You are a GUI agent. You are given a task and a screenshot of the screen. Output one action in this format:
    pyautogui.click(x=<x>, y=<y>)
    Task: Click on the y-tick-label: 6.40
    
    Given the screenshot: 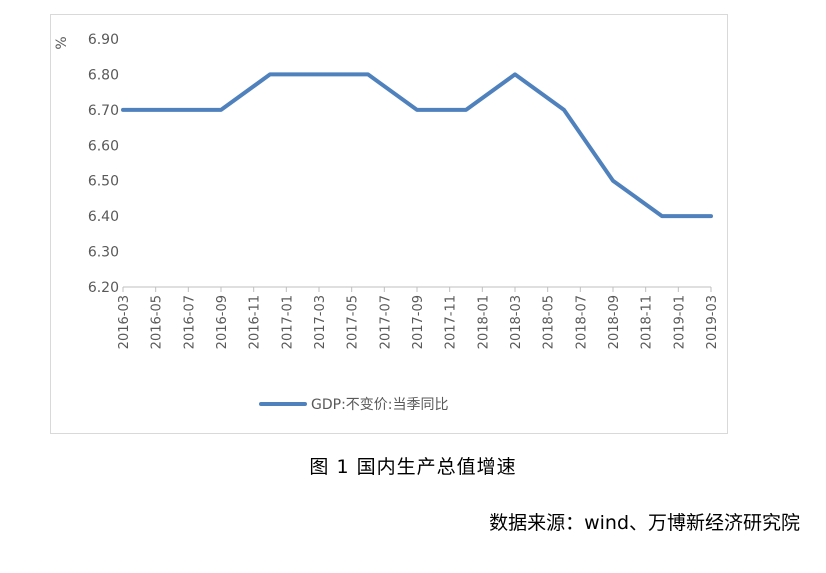 What is the action you would take?
    pyautogui.click(x=103, y=217)
    